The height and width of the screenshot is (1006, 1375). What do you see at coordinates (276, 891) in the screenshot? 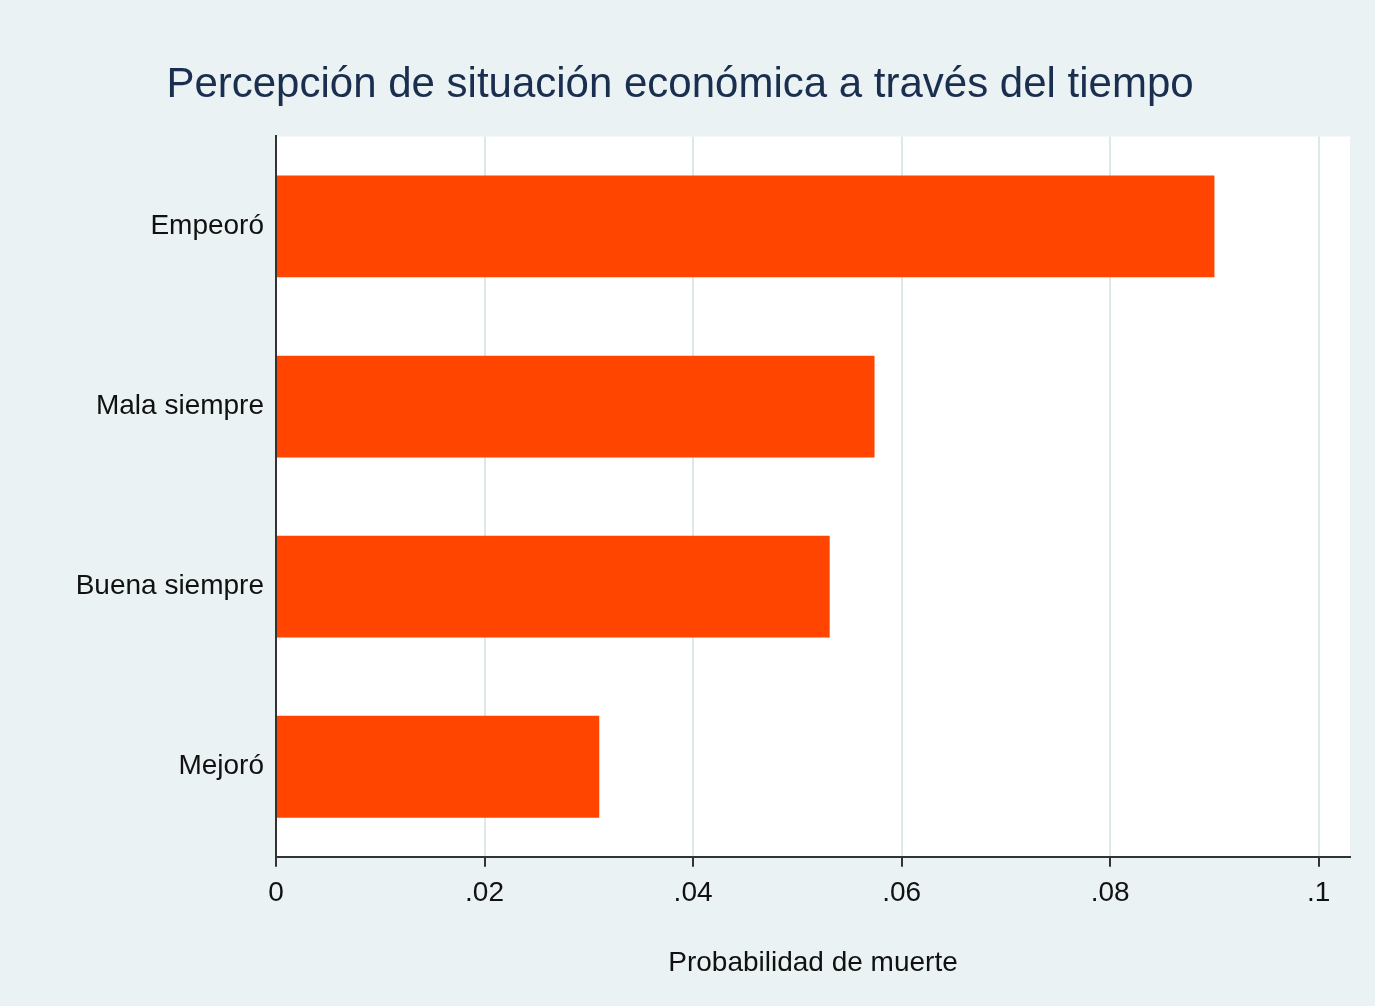
I see `x-tick-label: 0` at bounding box center [276, 891].